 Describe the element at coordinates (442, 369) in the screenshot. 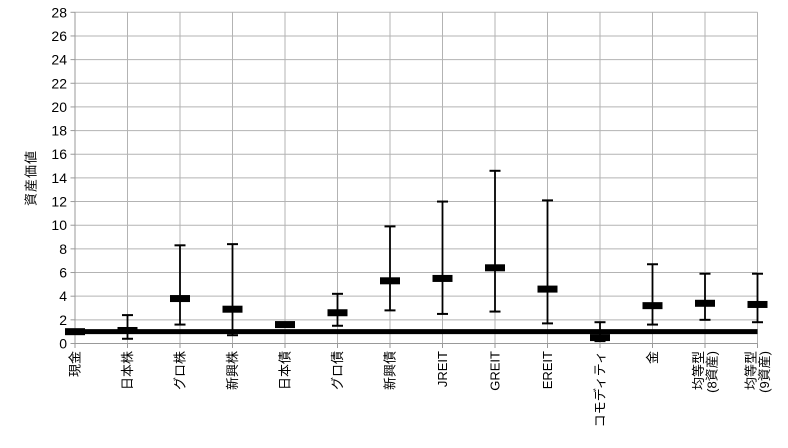

I see `x-category-label: JREIT` at that location.